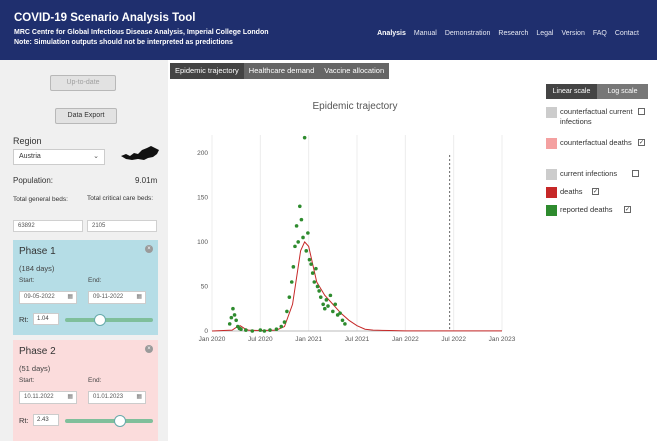 This screenshot has width=657, height=441. What do you see at coordinates (86, 116) in the screenshot?
I see `data-export-button: Data Export` at bounding box center [86, 116].